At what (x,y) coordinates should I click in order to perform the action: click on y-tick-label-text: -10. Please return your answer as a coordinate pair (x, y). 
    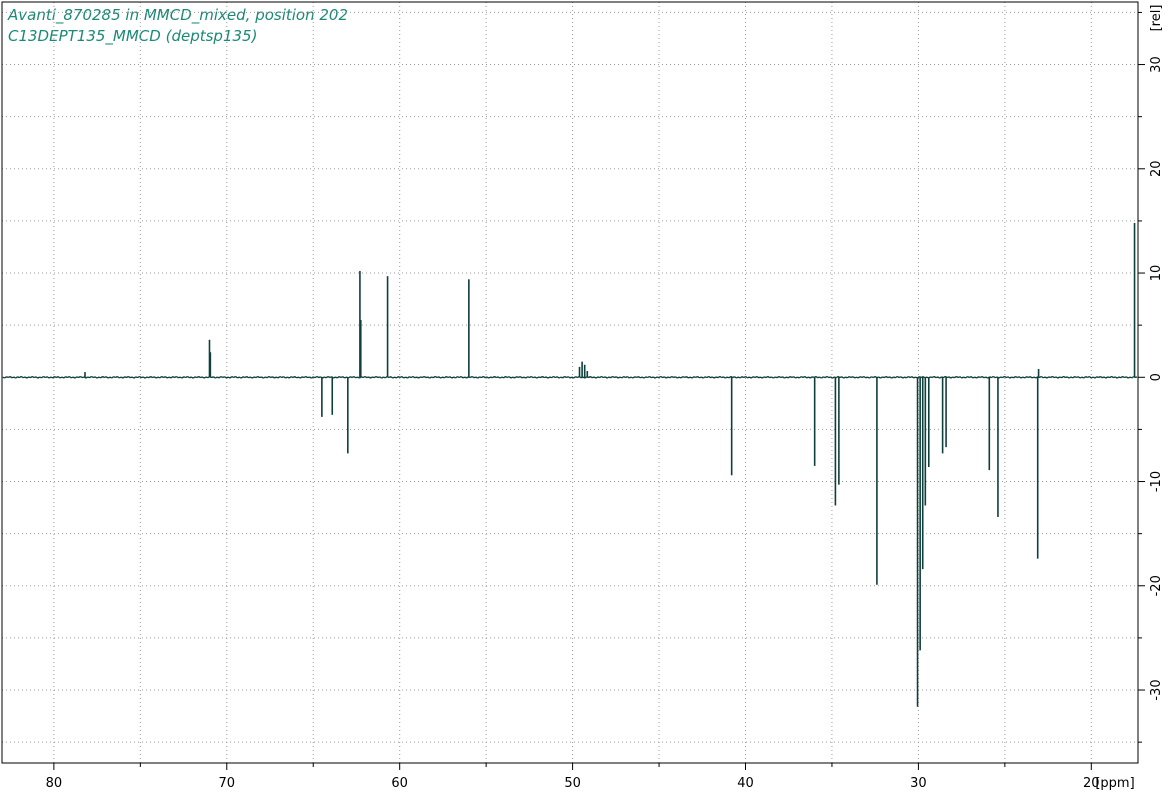
    Looking at the image, I should click on (1156, 481).